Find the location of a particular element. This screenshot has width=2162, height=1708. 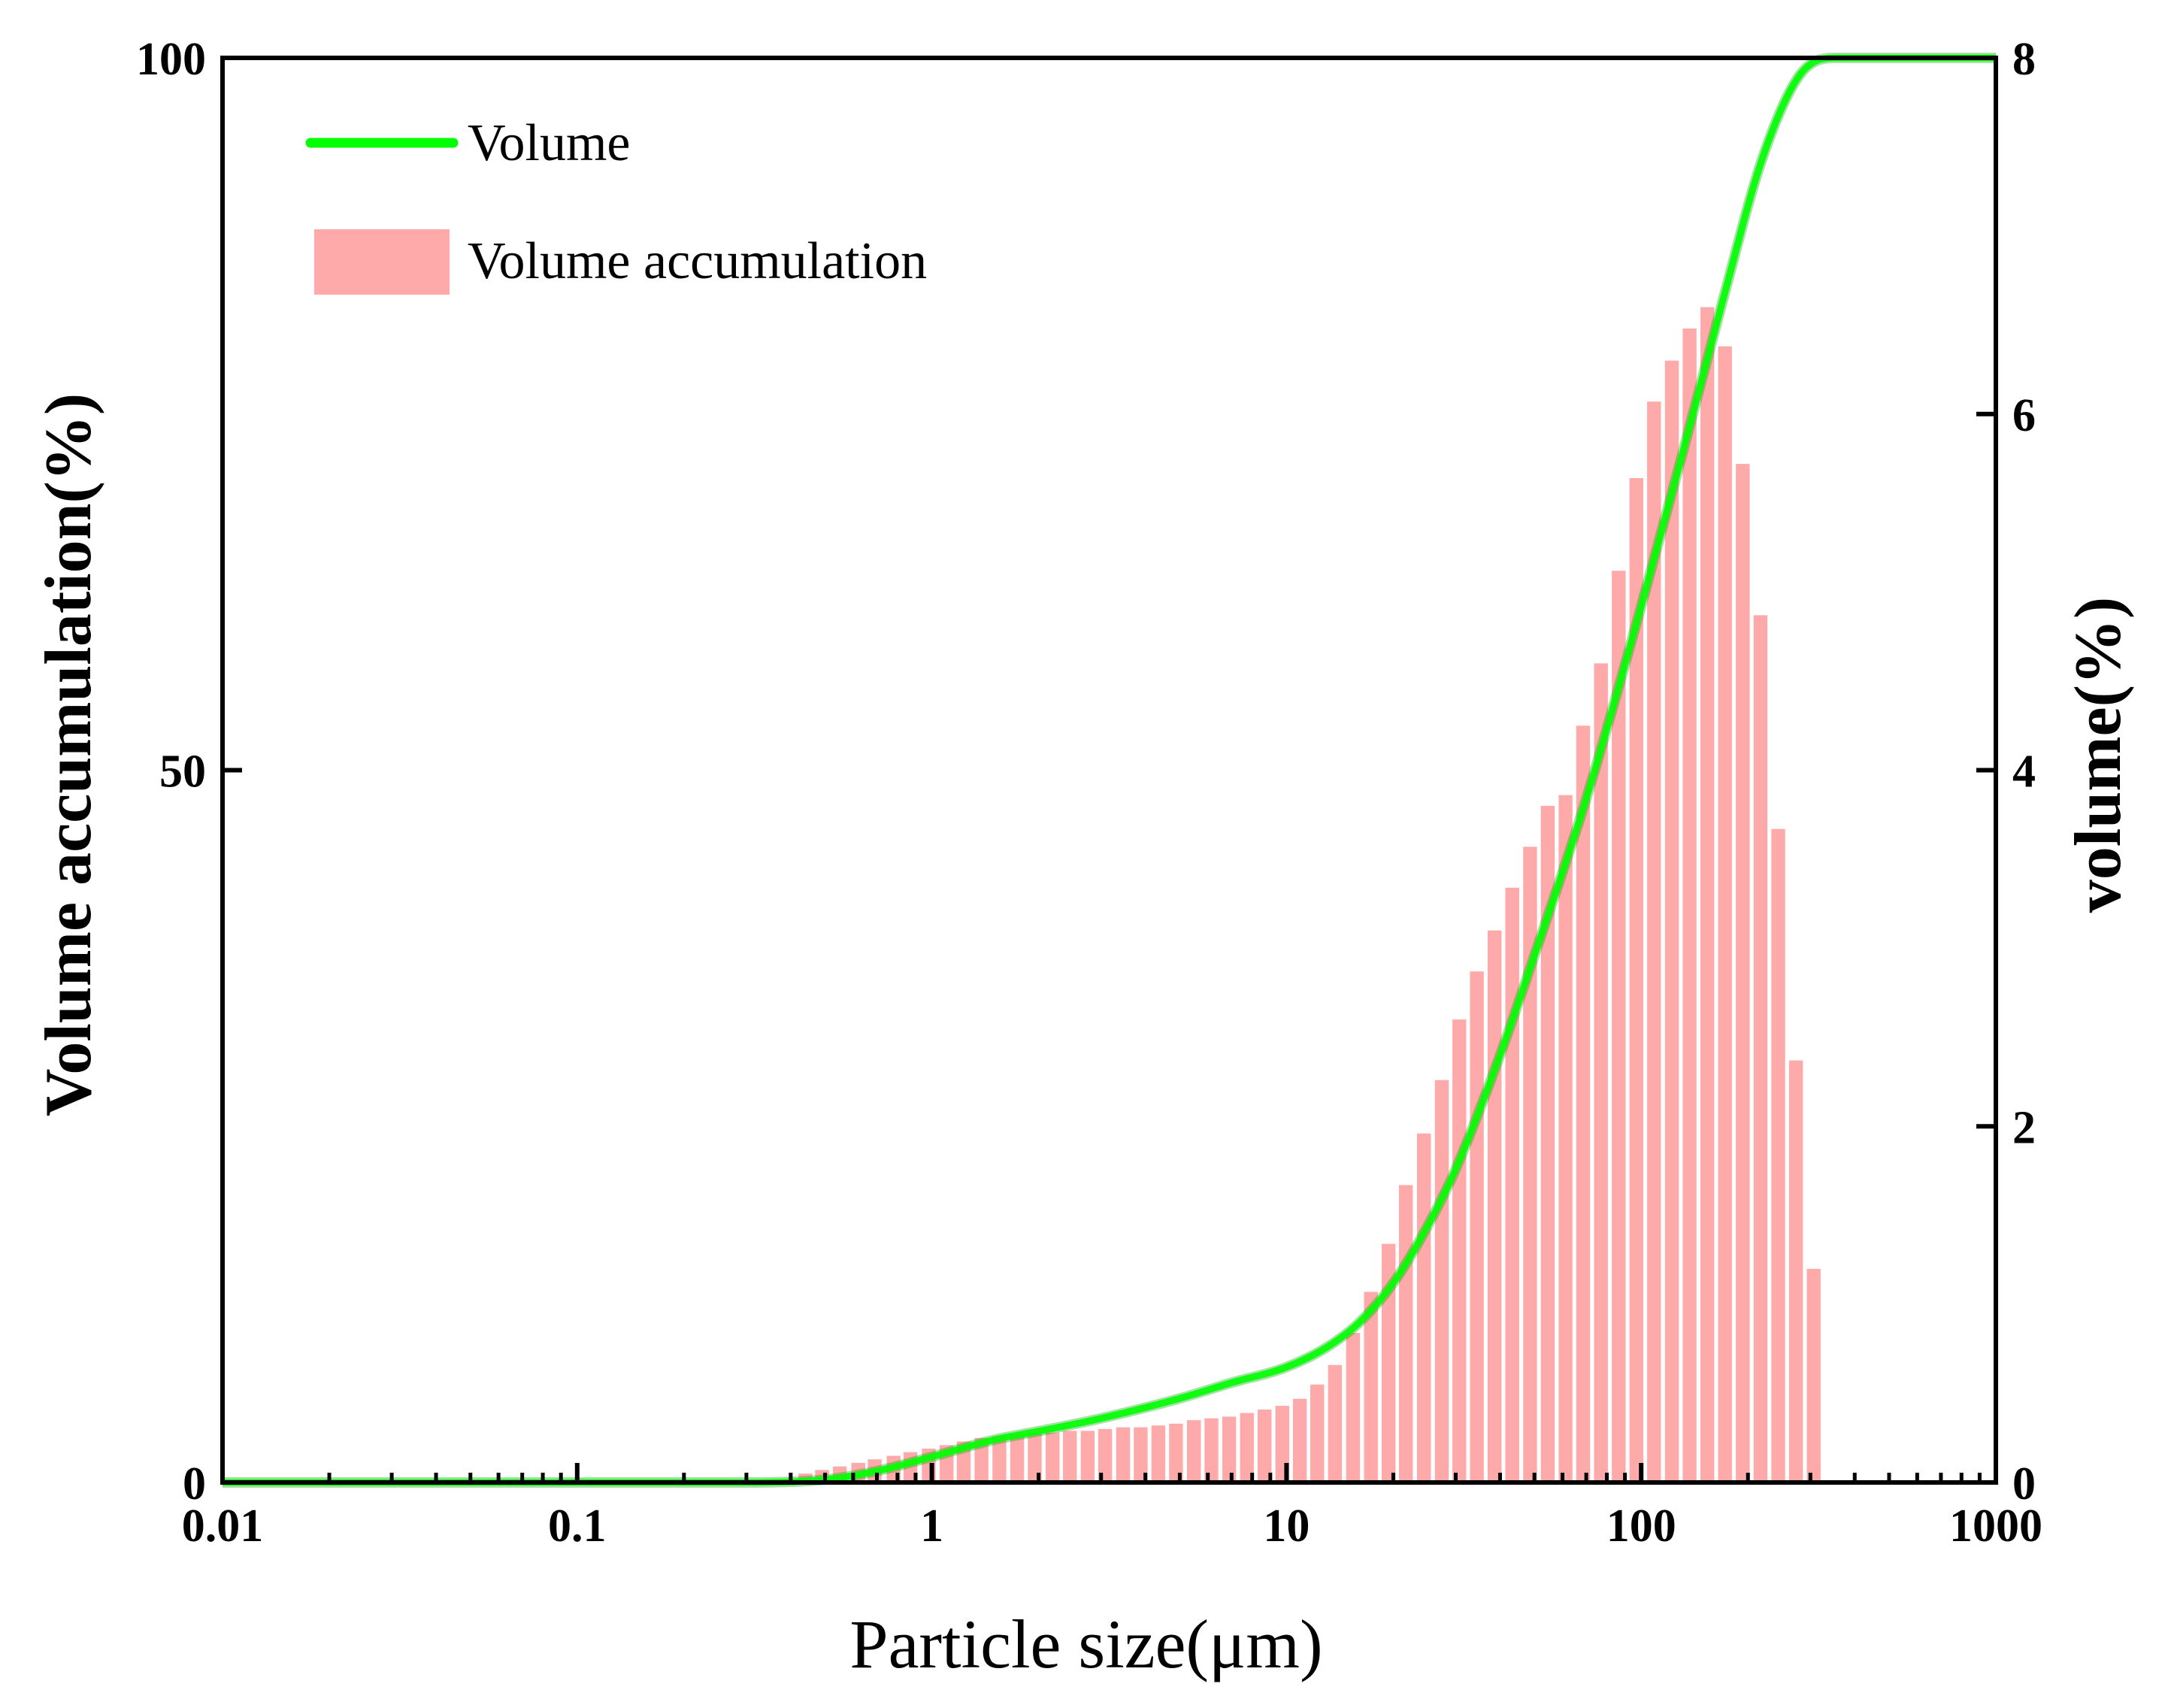

legend-bar-swatch is located at coordinates (382, 262).